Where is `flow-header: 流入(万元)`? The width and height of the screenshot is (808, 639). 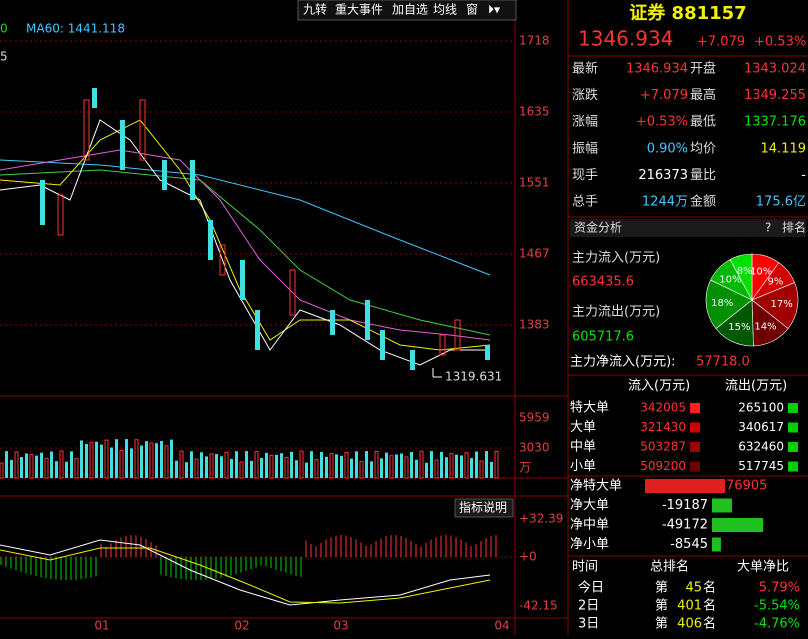
flow-header: 流入(万元) is located at coordinates (659, 386).